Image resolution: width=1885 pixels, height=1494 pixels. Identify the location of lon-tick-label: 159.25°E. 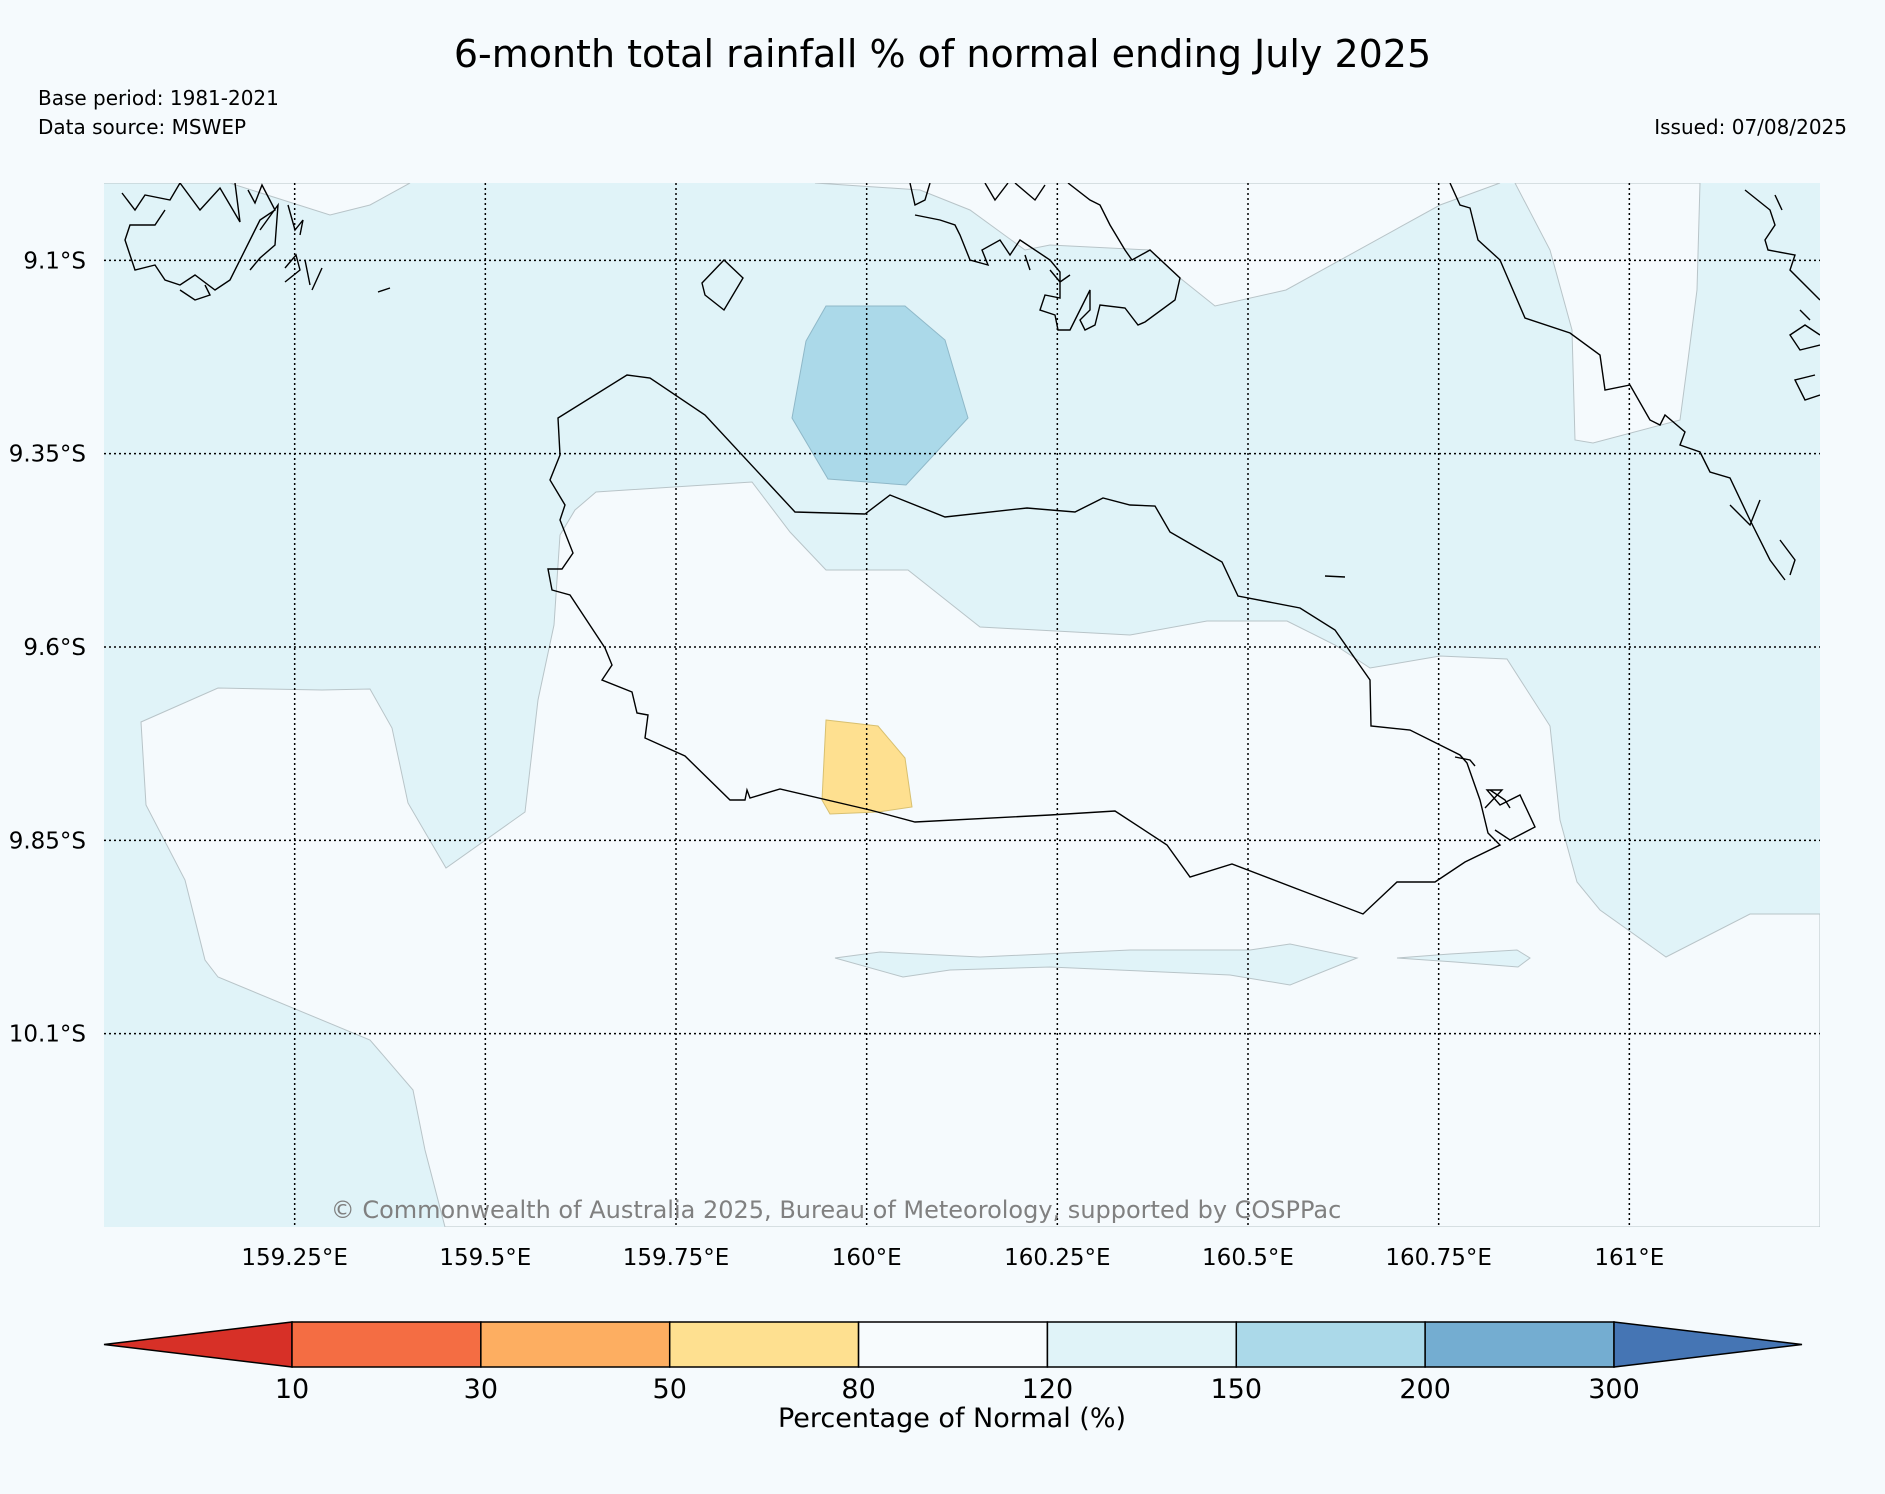
(294, 1258).